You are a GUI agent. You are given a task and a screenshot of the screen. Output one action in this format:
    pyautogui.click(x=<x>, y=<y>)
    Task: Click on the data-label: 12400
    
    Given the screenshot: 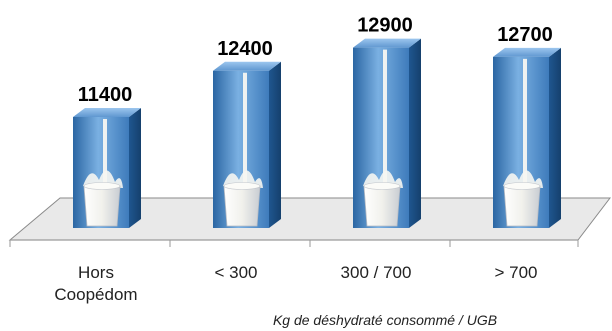 What is the action you would take?
    pyautogui.click(x=245, y=49)
    